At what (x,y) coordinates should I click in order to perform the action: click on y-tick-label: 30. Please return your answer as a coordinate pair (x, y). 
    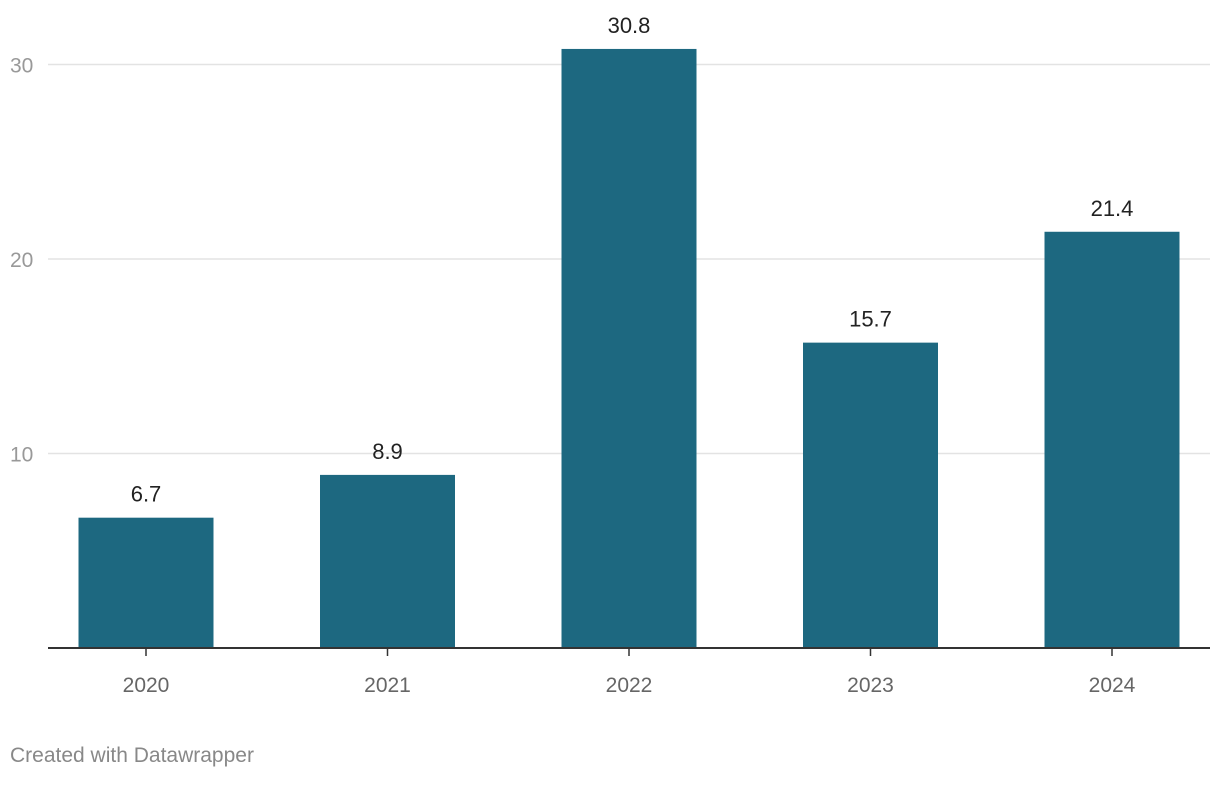
    Looking at the image, I should click on (21, 66).